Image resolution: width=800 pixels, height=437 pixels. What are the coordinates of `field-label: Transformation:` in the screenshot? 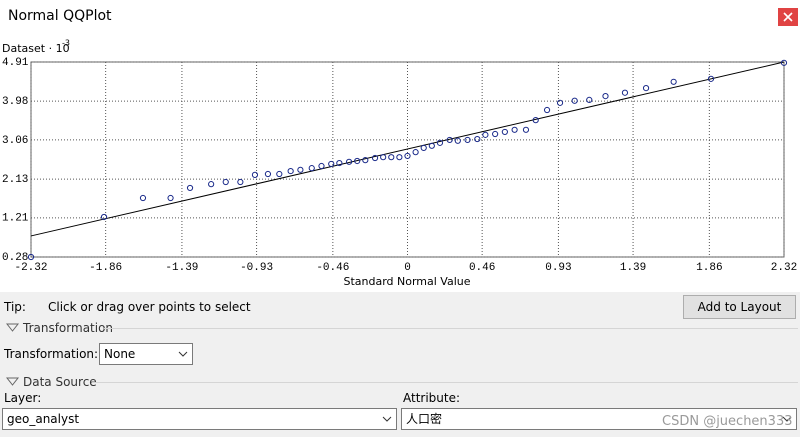 It's located at (51, 354).